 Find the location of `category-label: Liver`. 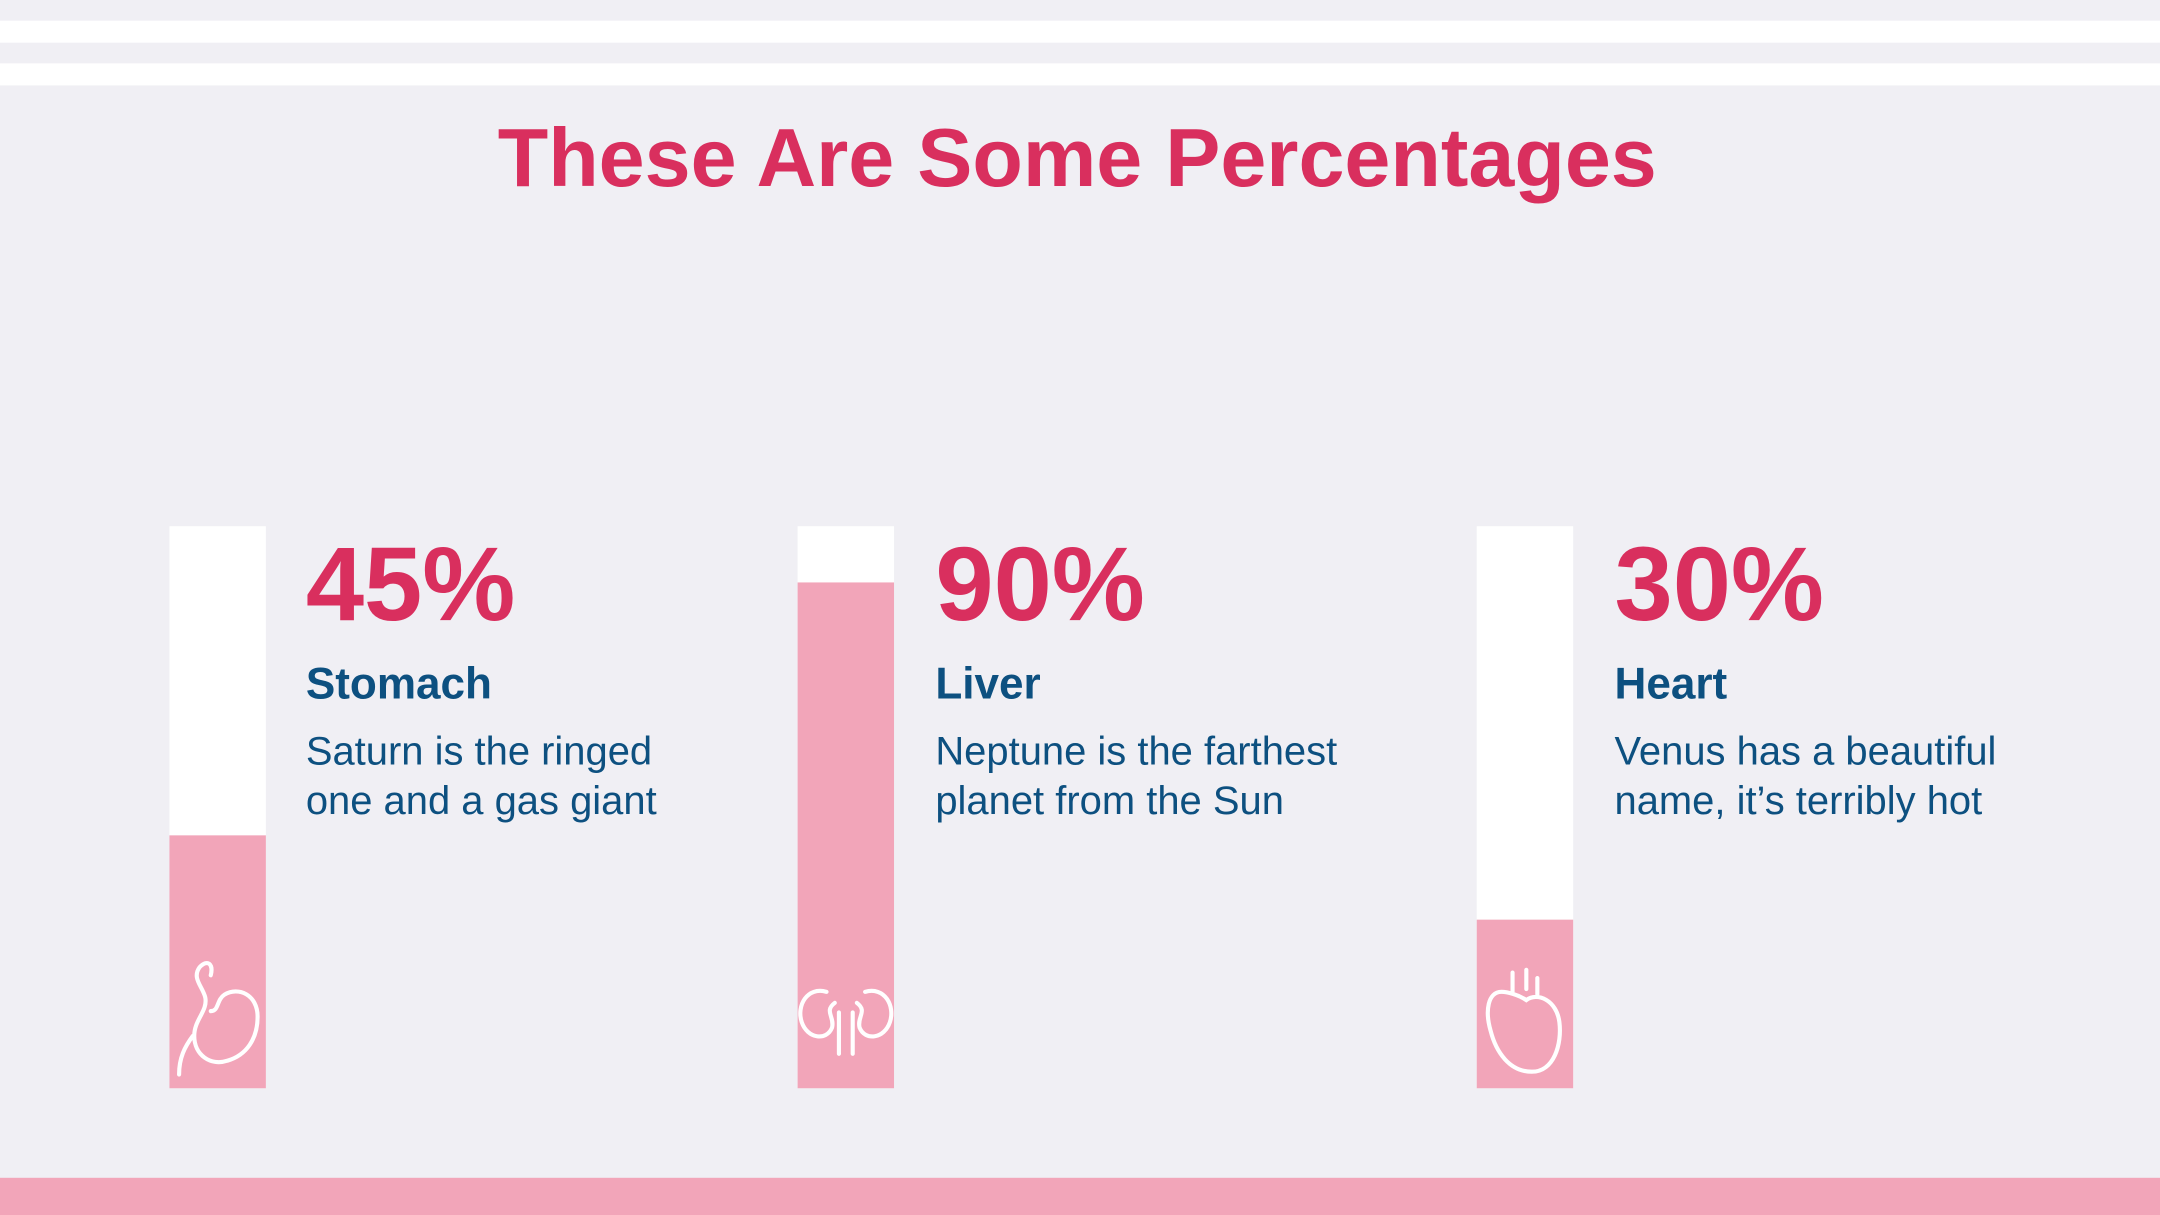

category-label: Liver is located at coordinates (987, 683).